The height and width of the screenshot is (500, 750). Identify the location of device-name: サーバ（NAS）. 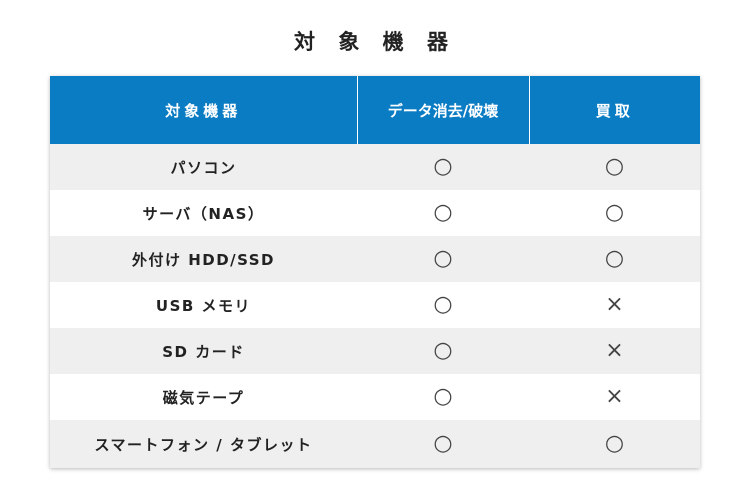
(203, 213).